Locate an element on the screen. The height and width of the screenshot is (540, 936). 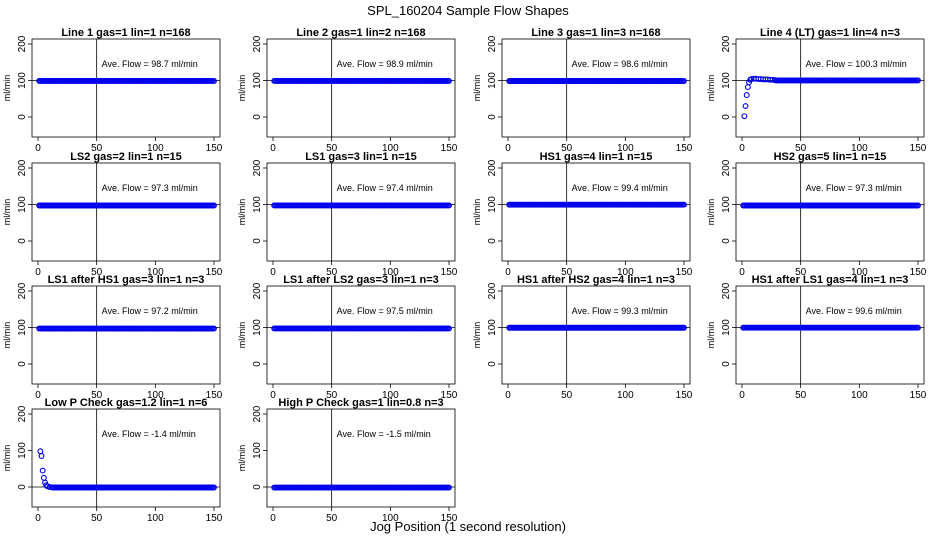
panel-title: Line 4 (LT) gas=1 lin=4 n=3 is located at coordinates (830, 33).